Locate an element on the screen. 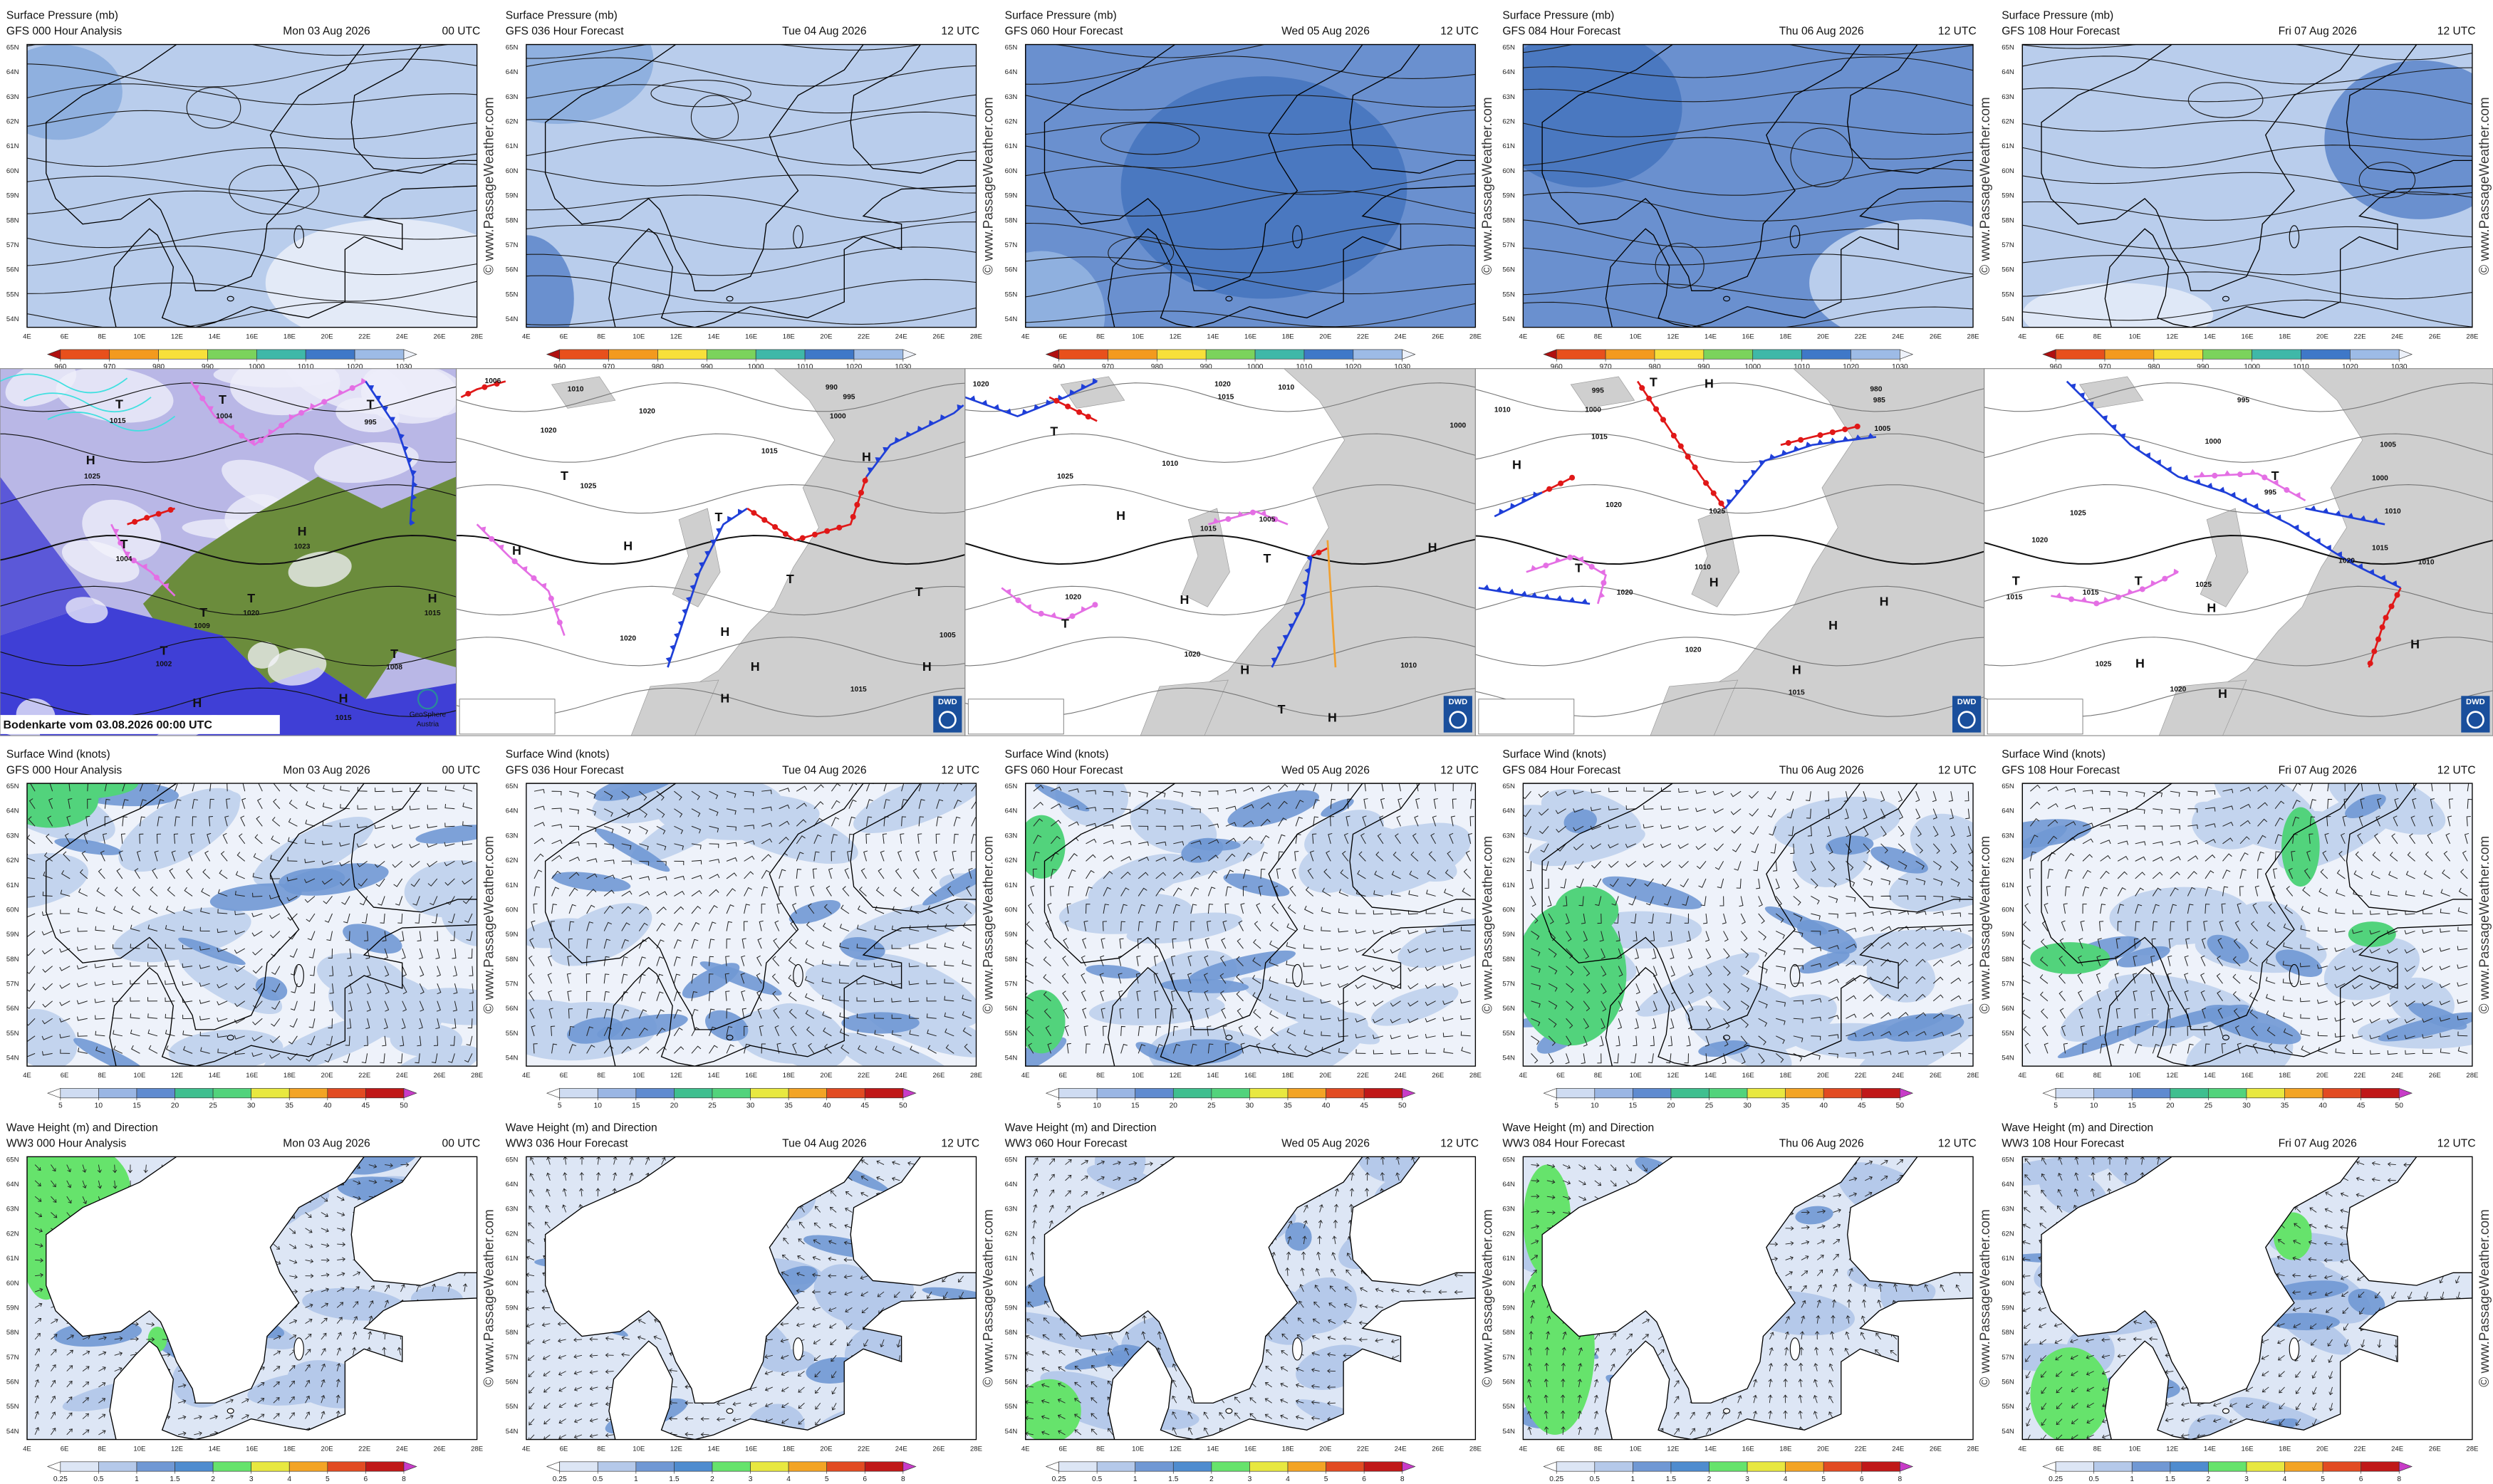 Image resolution: width=2493 pixels, height=1484 pixels. lat-label: 55N is located at coordinates (12, 294).